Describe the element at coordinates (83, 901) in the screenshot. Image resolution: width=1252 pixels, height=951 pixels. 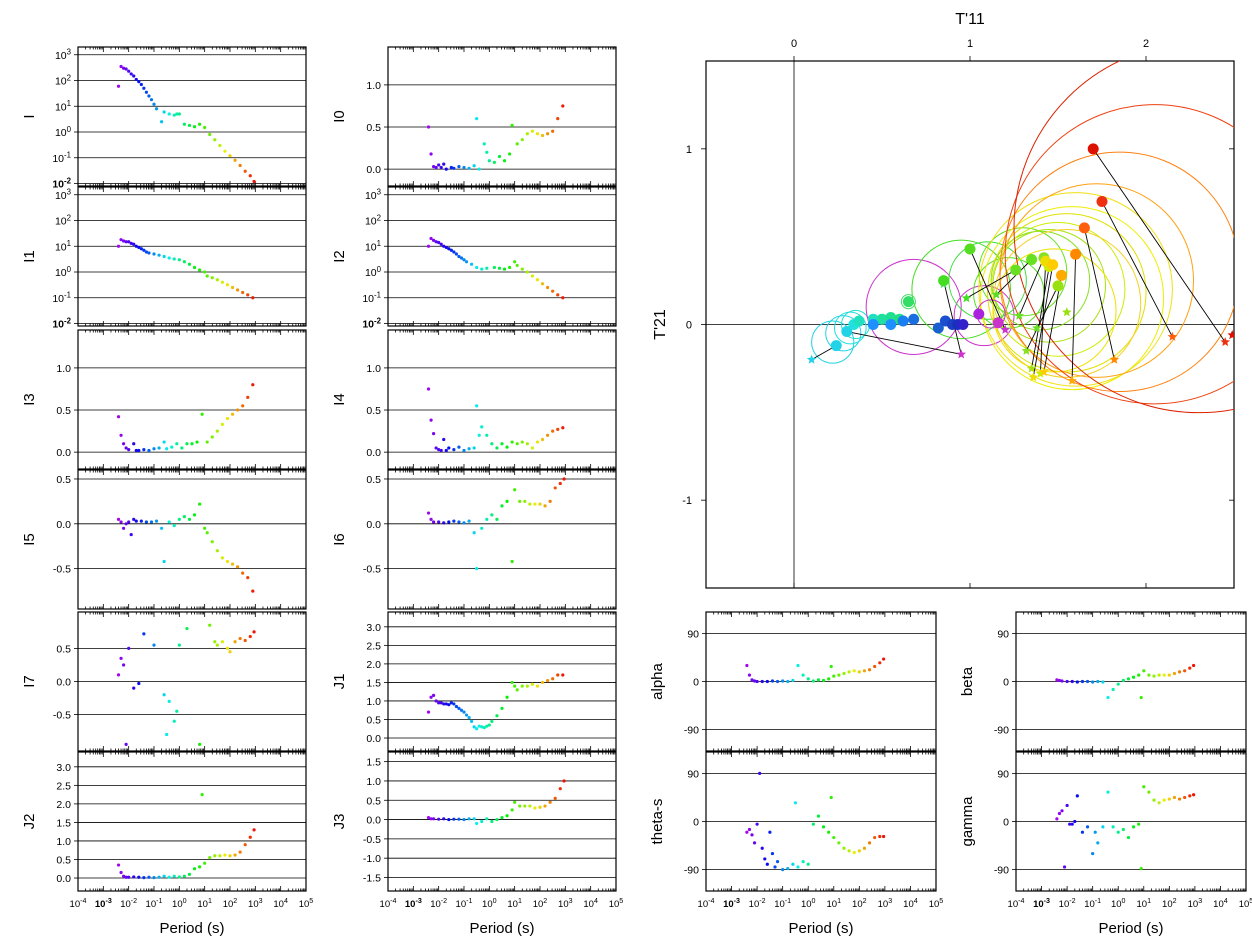
I see `panel-J2-xtick-label-exponent: -4` at that location.